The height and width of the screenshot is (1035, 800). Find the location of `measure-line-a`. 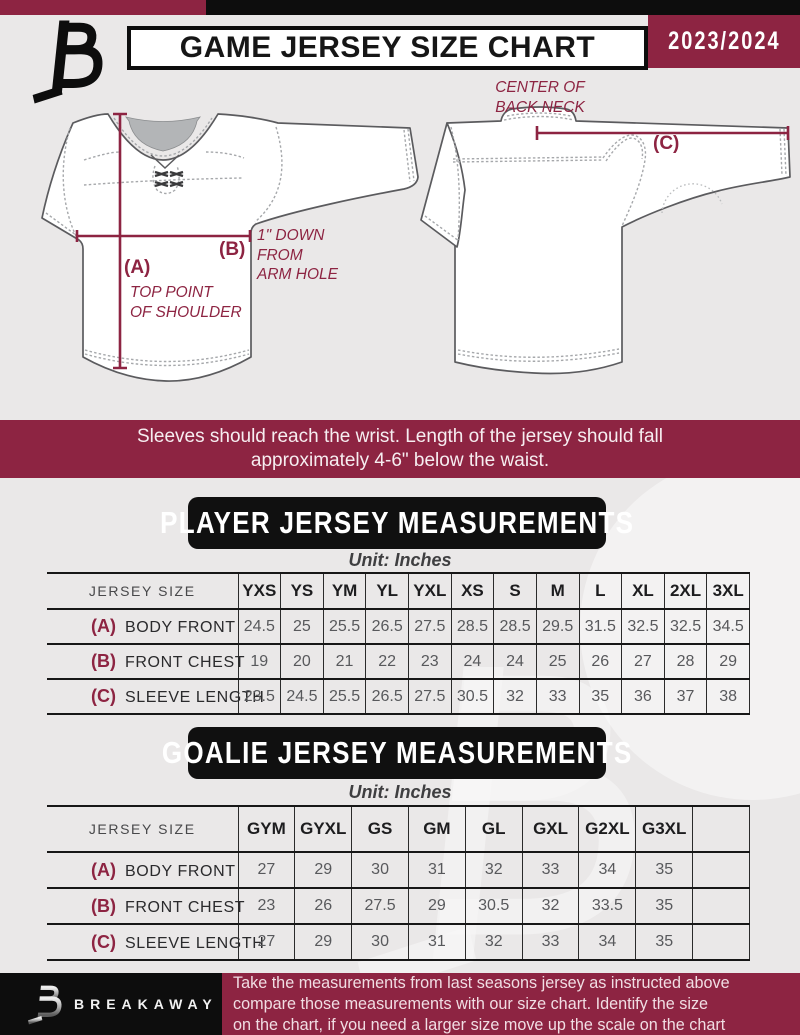

measure-line-a is located at coordinates (120, 241).